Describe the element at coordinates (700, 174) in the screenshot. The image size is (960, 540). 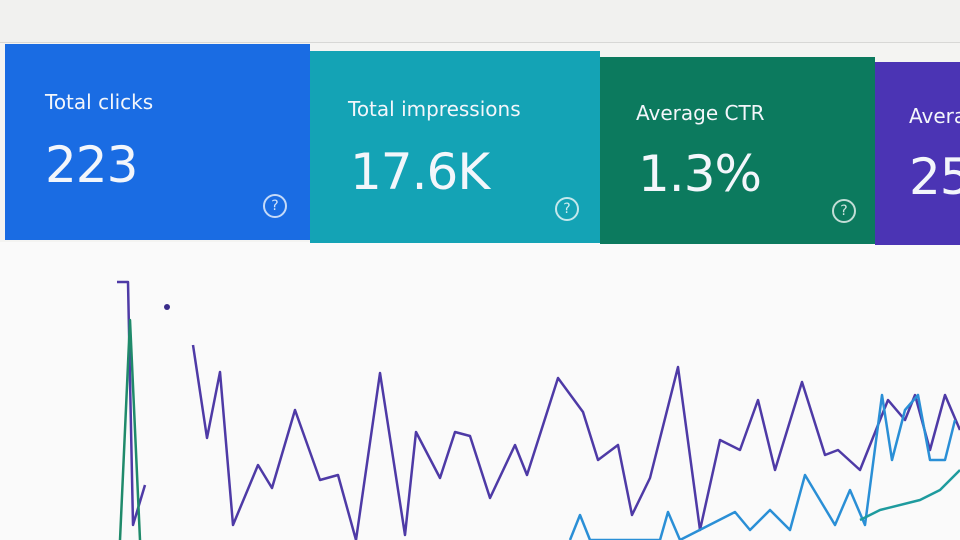
I see `card-value: 1.3%` at that location.